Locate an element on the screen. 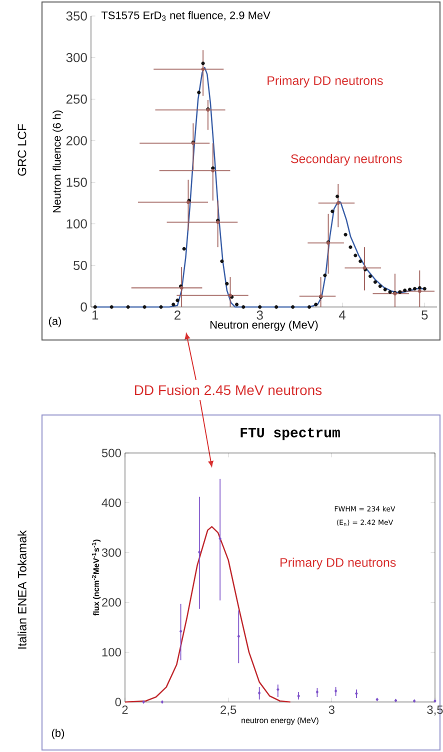 This screenshot has height=752, width=443. x-tick-label: 2,5 is located at coordinates (228, 711).